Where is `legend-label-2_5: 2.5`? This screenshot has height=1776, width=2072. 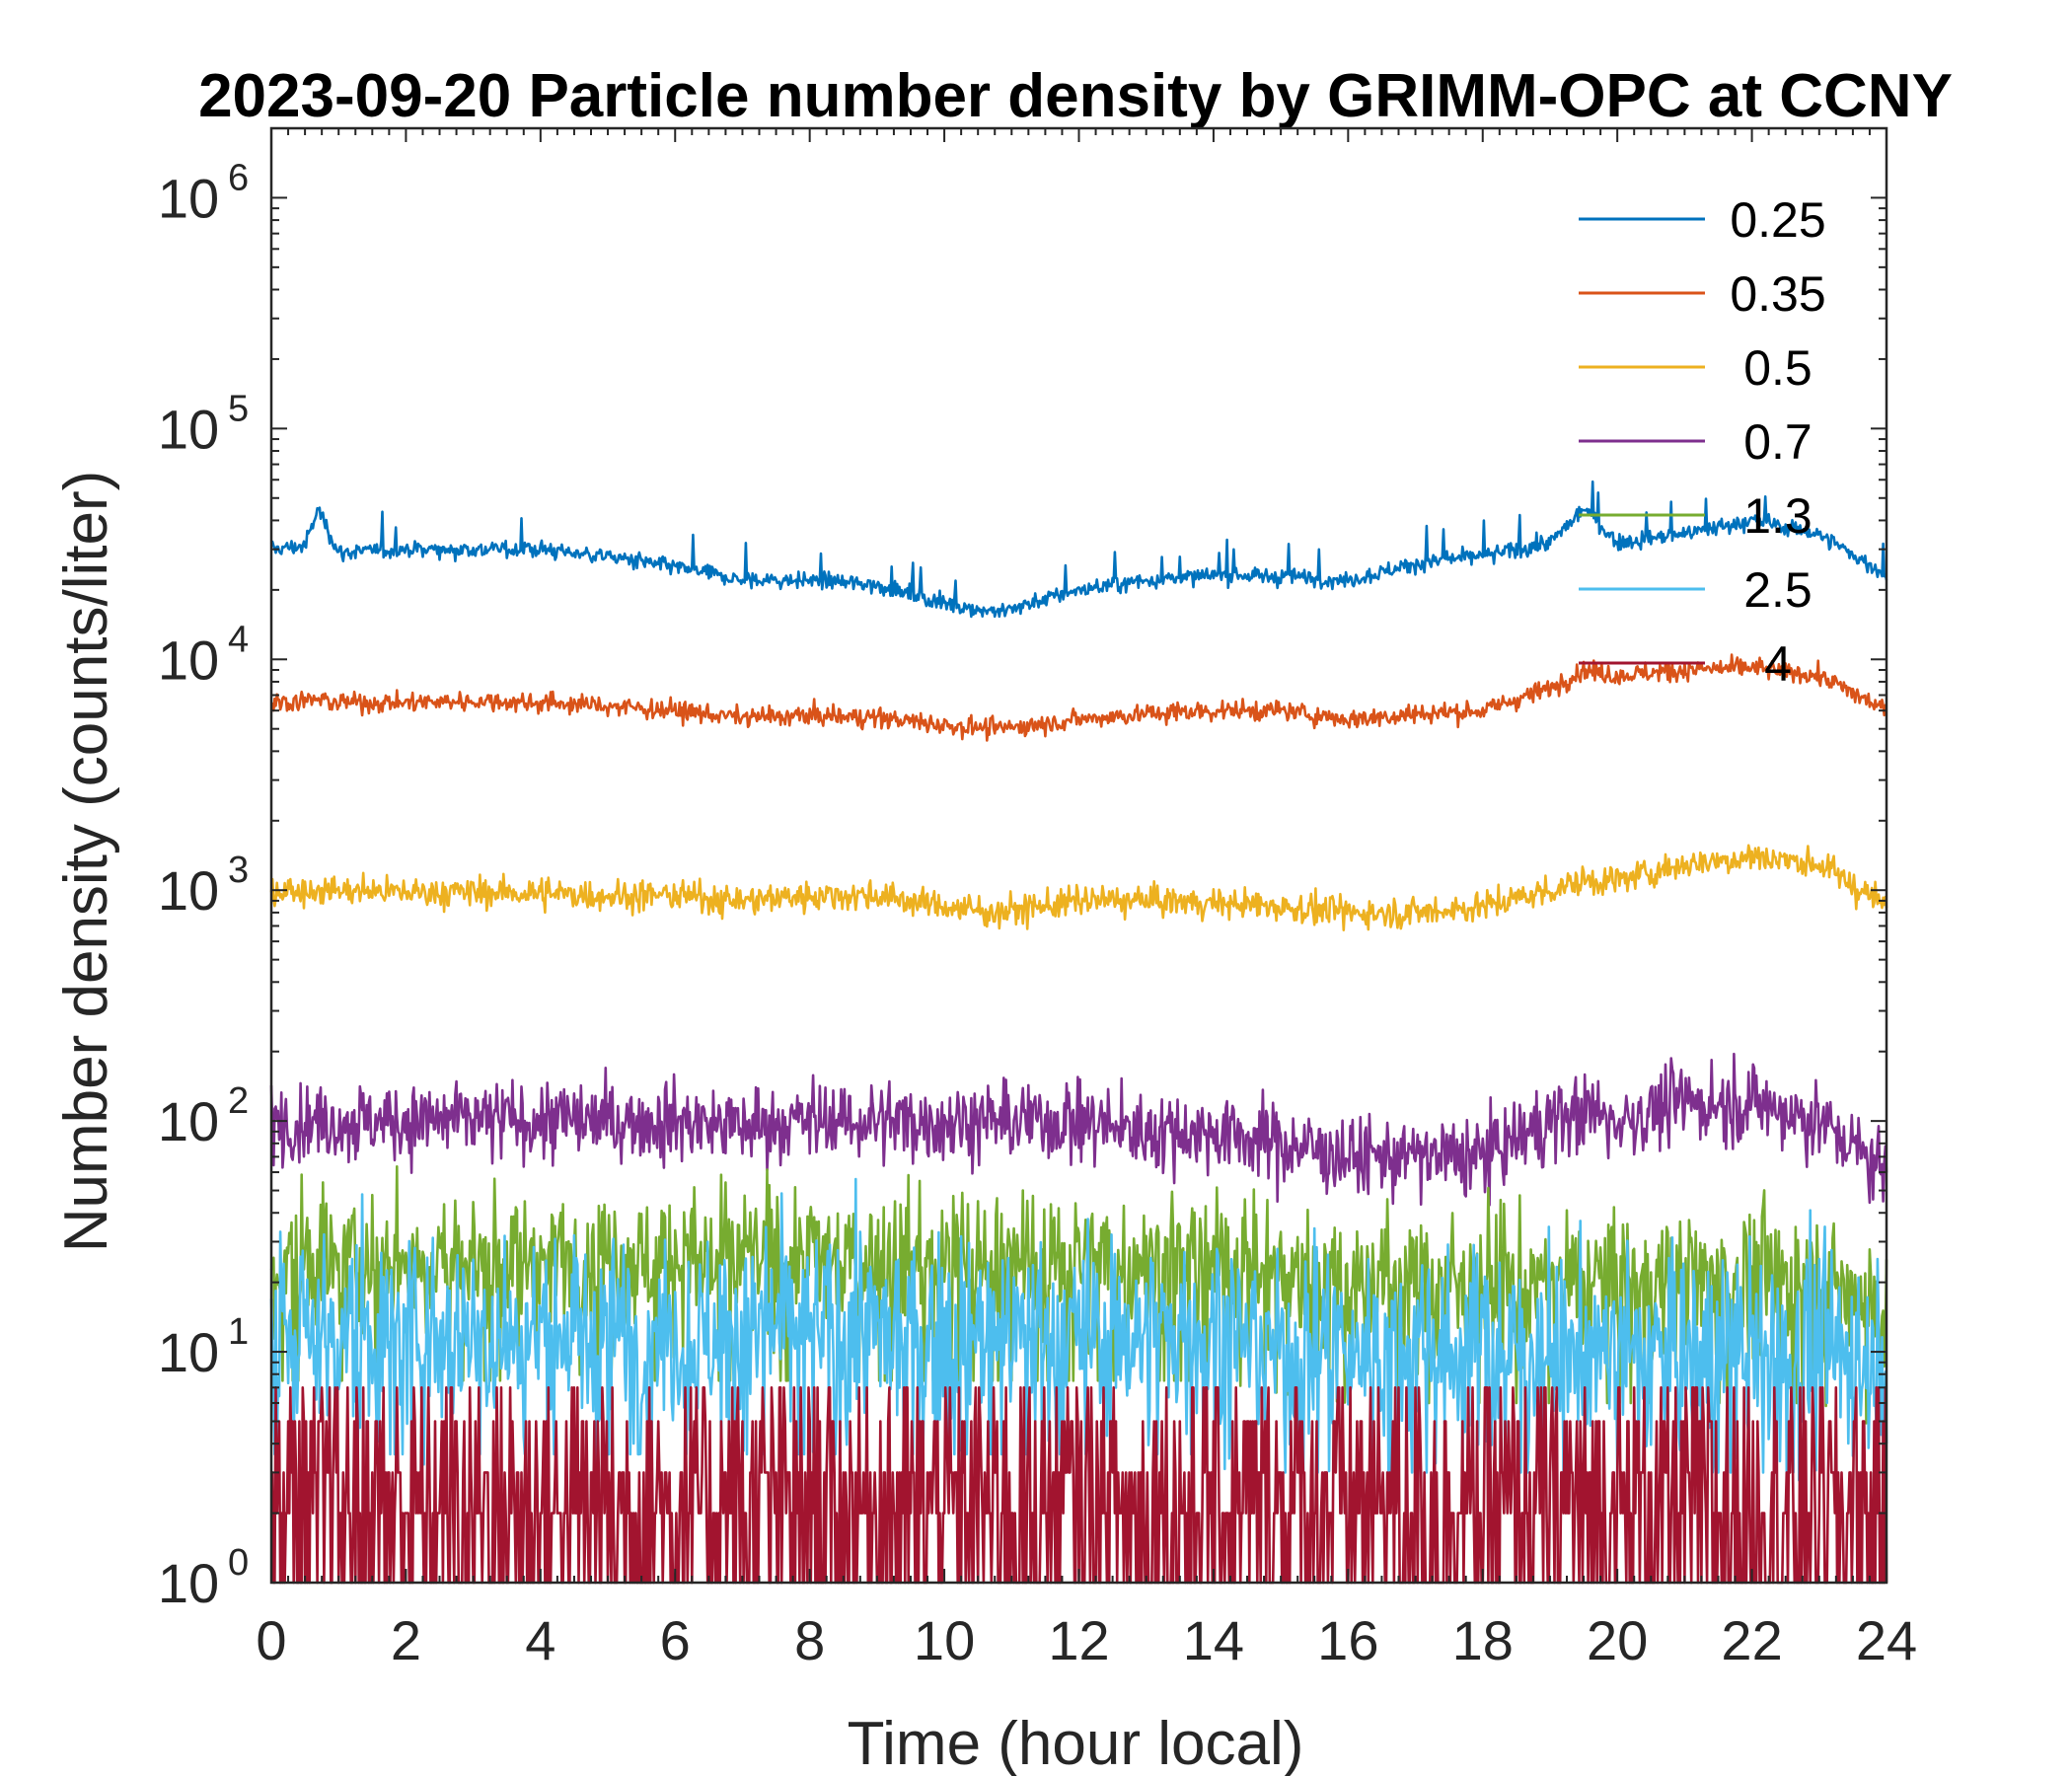 legend-label-2_5: 2.5 is located at coordinates (1778, 590).